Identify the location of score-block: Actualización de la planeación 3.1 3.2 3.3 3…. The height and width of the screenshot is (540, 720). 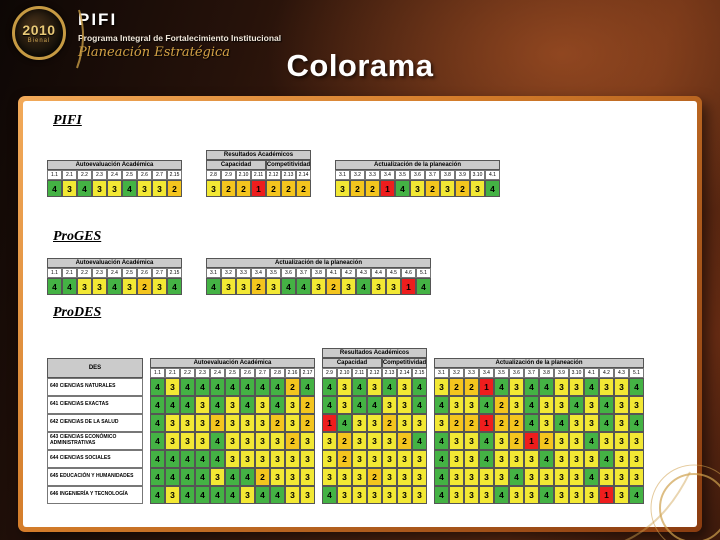
(539, 426).